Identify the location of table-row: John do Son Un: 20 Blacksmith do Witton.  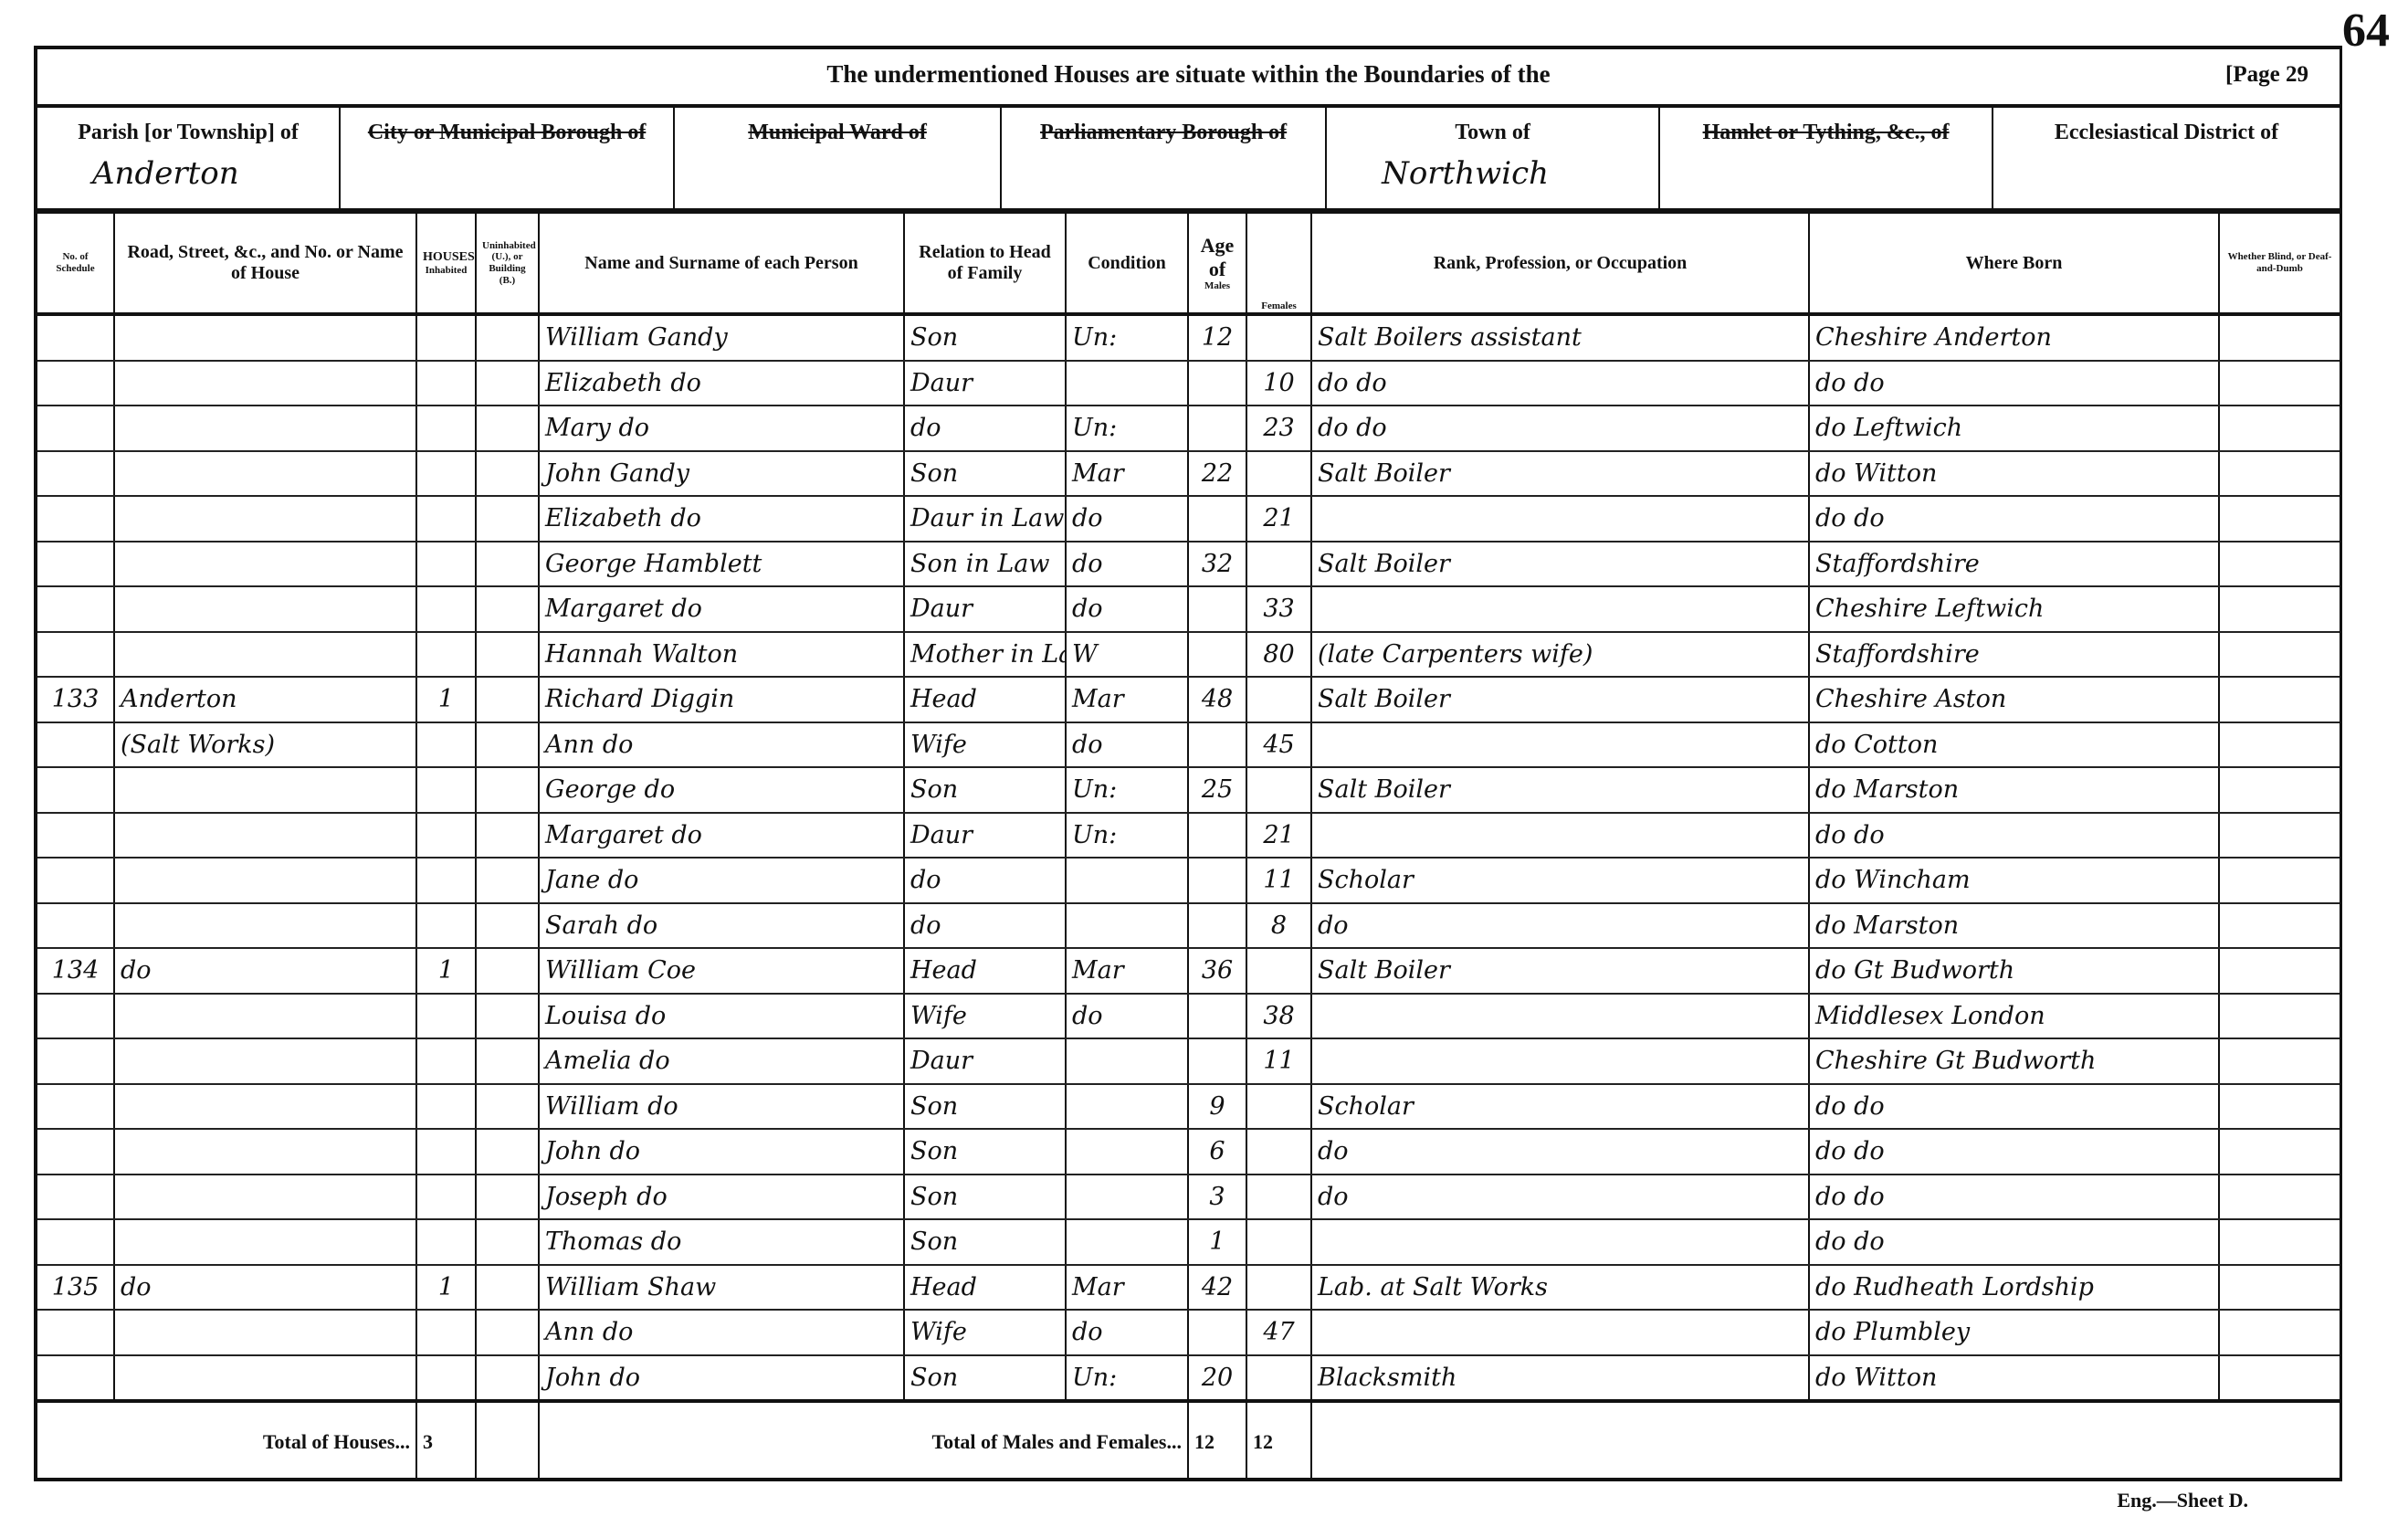
(1188, 1378).